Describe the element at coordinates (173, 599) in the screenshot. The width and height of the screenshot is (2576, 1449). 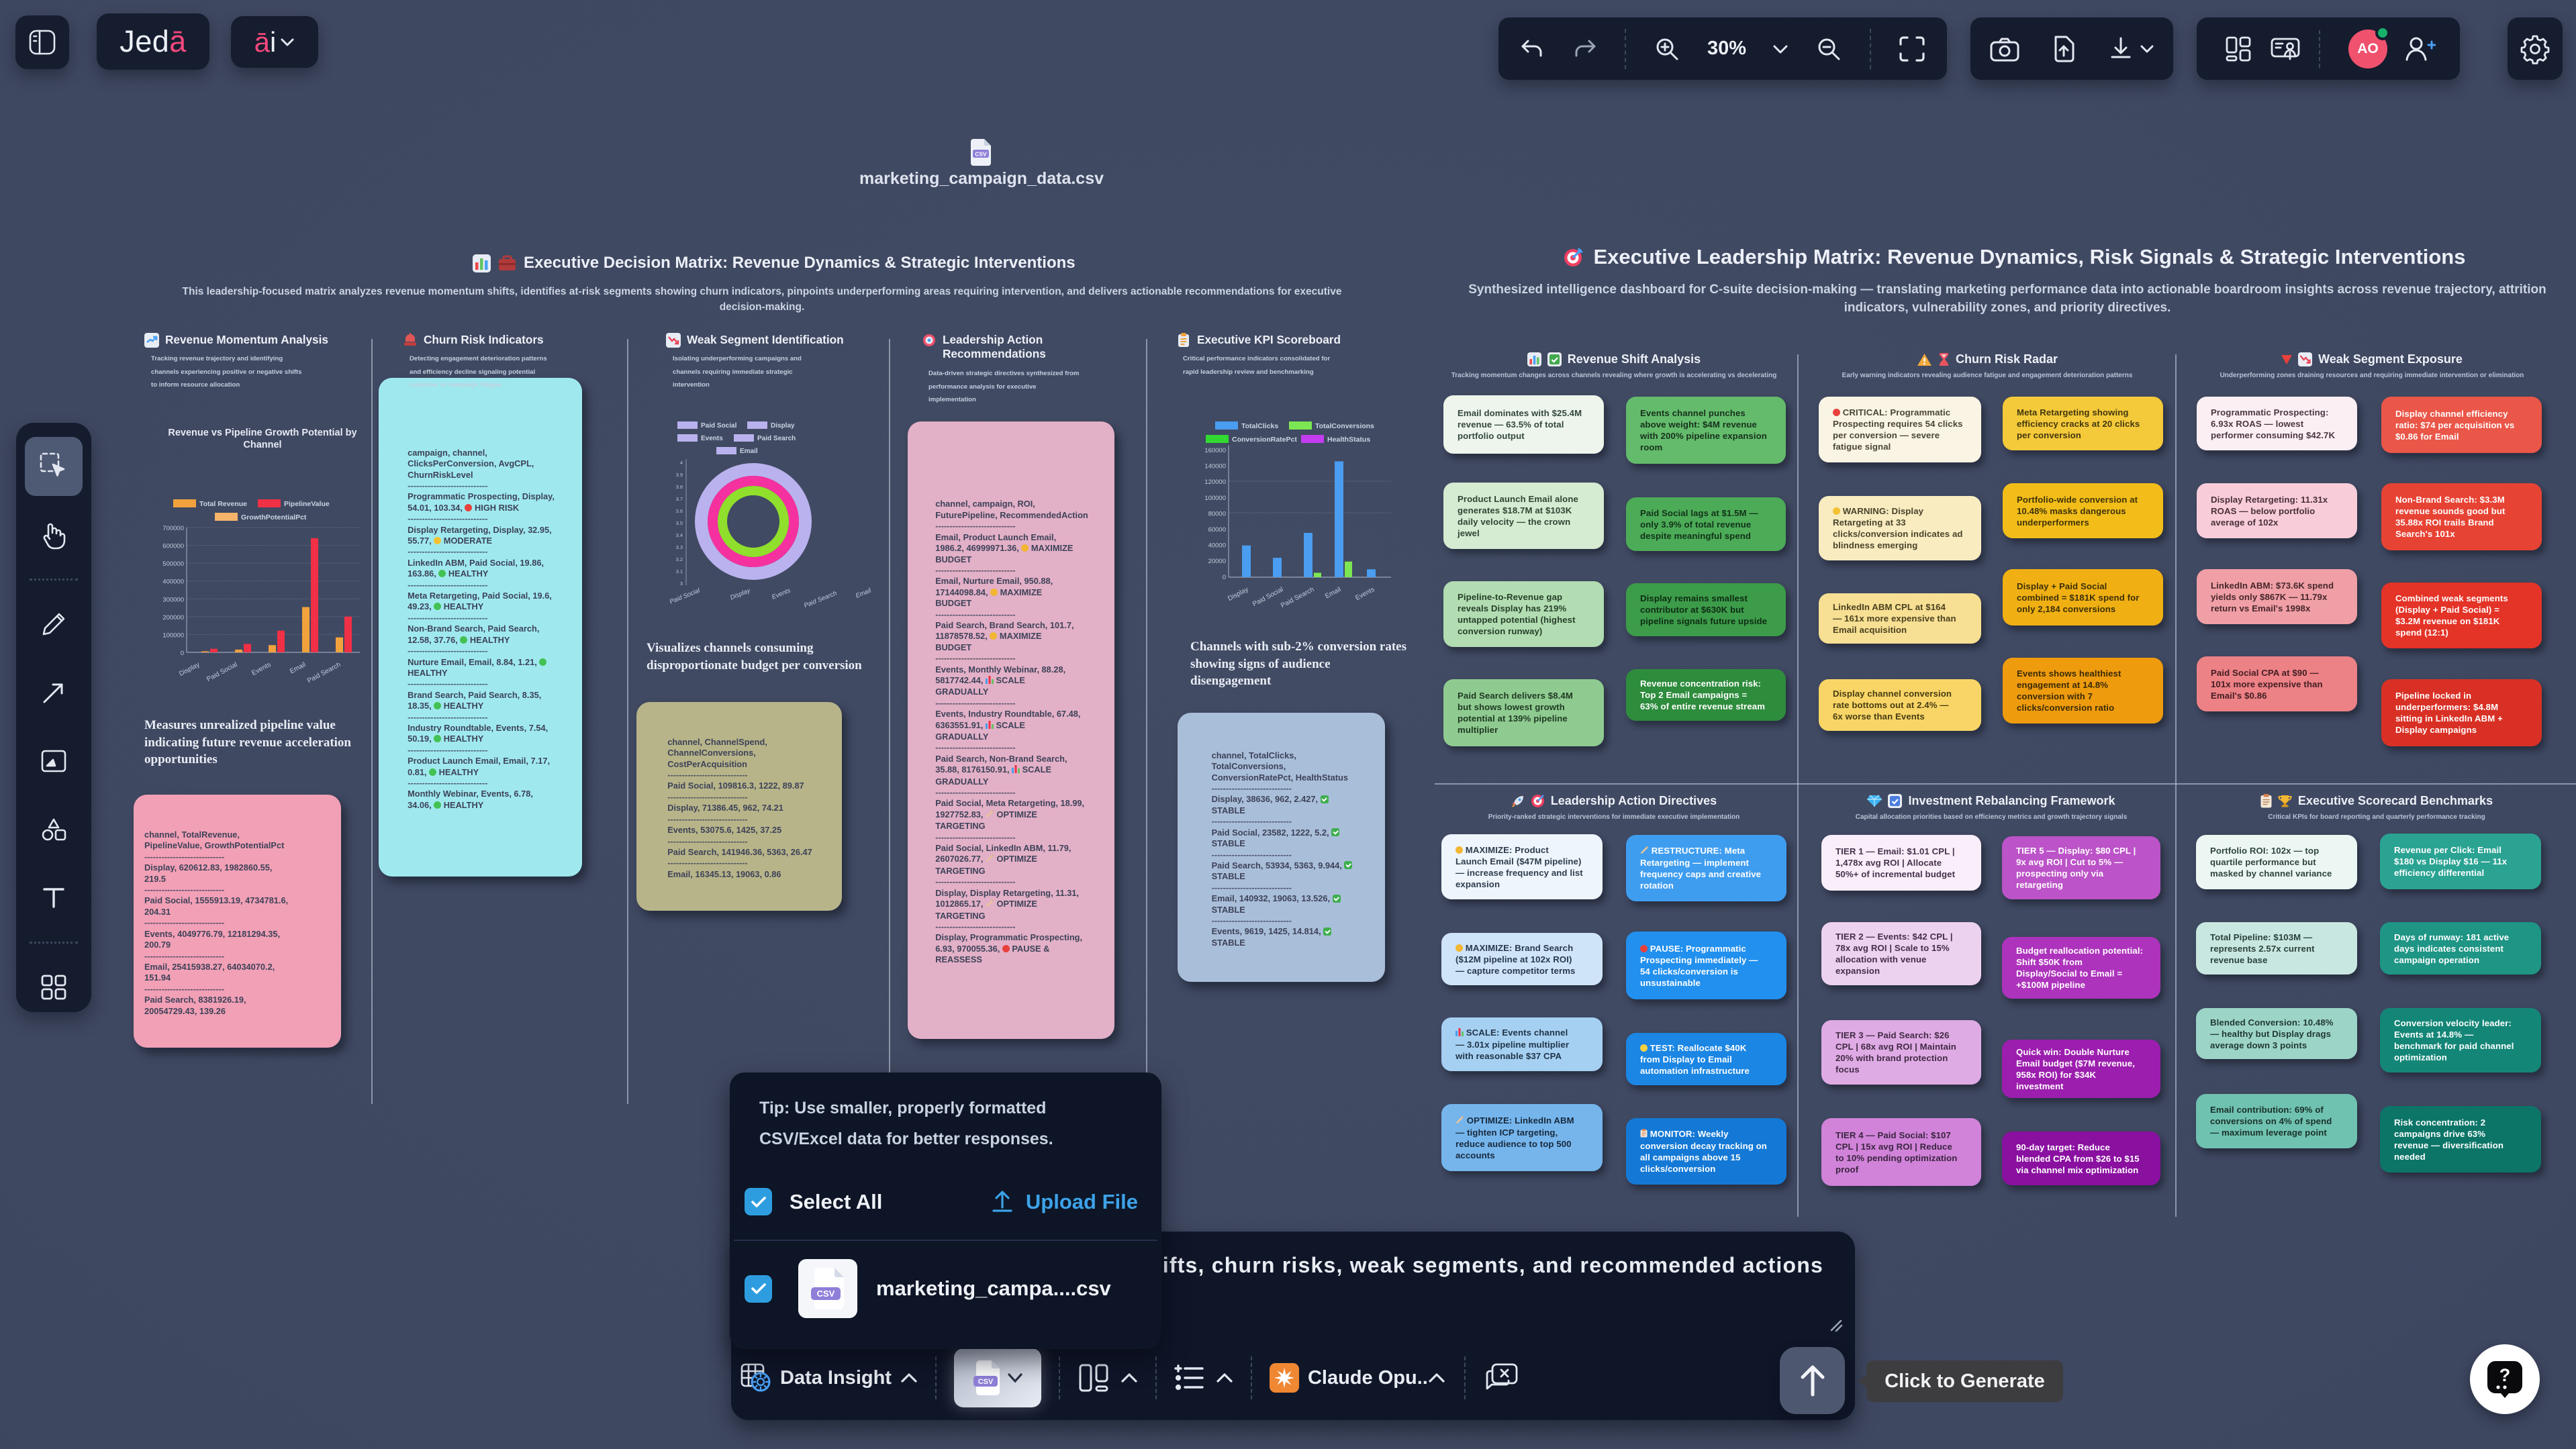
I see `svg-text: 300000` at that location.